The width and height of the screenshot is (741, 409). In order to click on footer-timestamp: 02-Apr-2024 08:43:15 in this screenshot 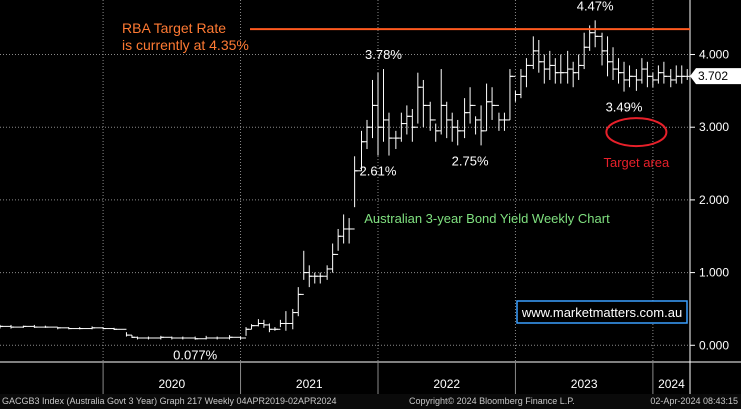, I will do `click(694, 401)`.